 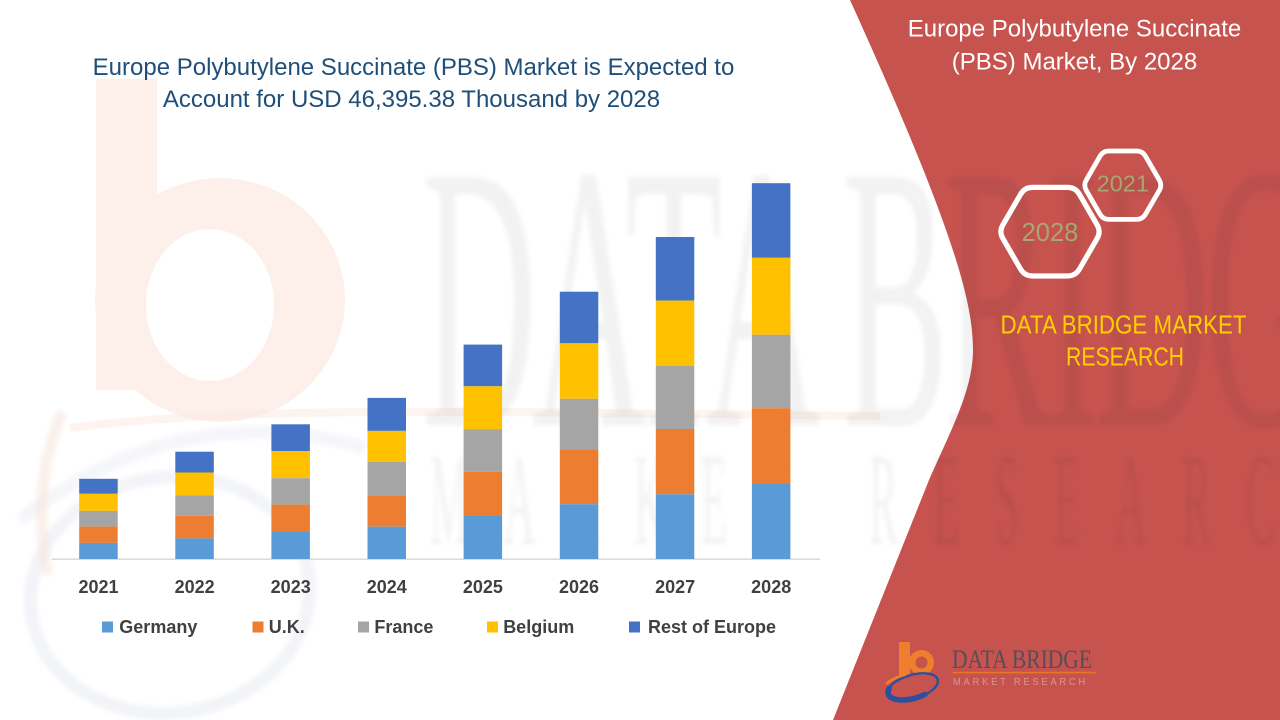 What do you see at coordinates (579, 587) in the screenshot?
I see `svg-text: 2026` at bounding box center [579, 587].